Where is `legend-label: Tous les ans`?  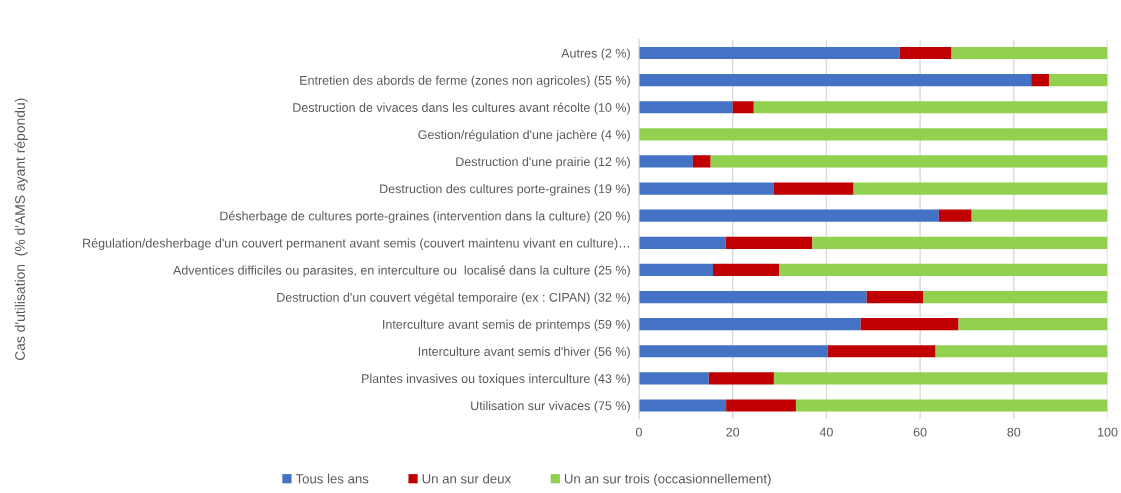
legend-label: Tous les ans is located at coordinates (332, 478).